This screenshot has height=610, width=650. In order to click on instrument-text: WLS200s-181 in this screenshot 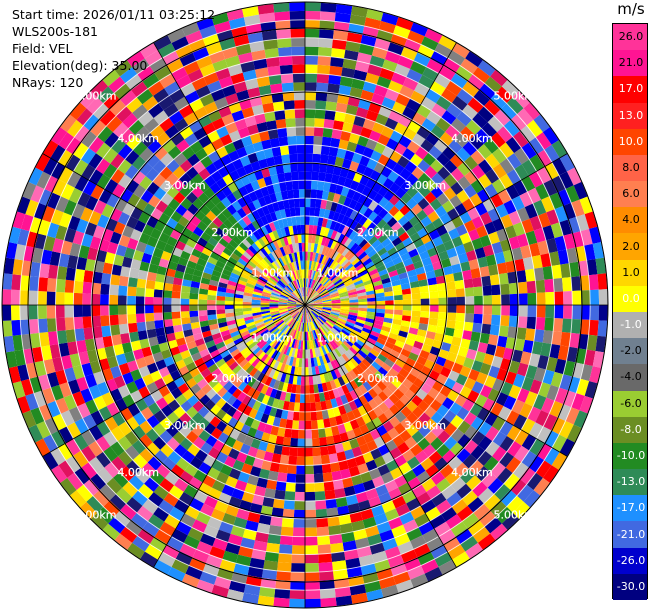, I will do `click(55, 31)`.